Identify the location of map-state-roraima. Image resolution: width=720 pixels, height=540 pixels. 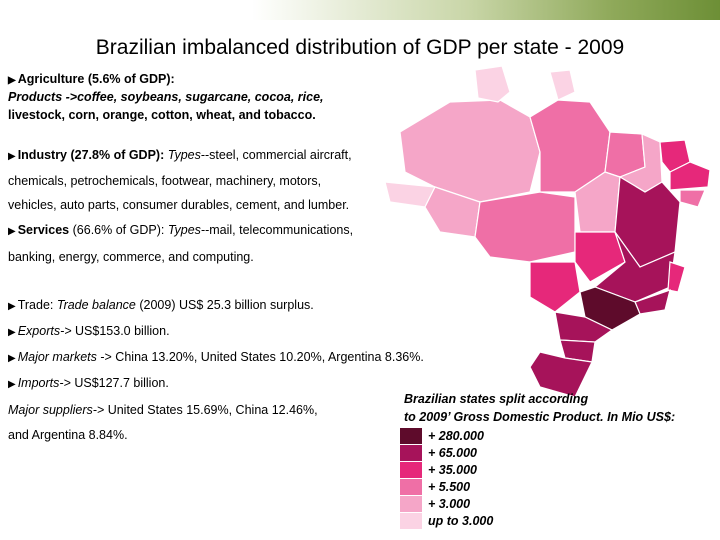
(492, 84).